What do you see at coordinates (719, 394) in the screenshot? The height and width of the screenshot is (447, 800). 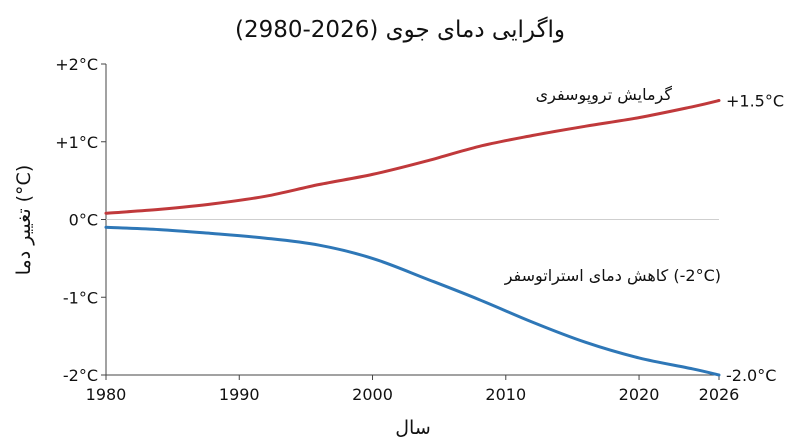 I see `x-tick-label: 2026` at bounding box center [719, 394].